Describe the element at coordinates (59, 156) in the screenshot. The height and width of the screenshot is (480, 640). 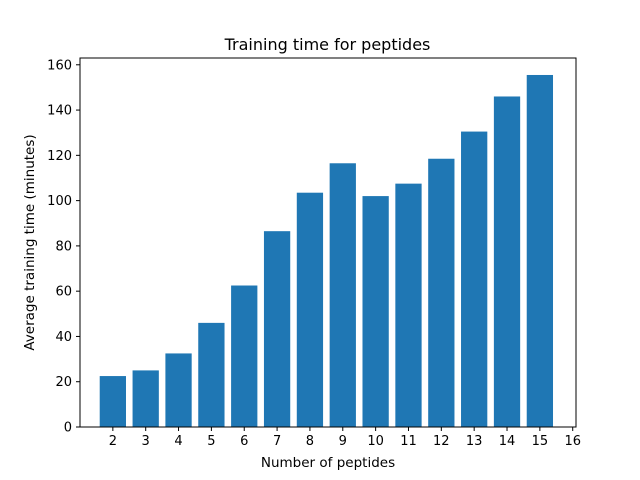
I see `y-tick-label-120: 120` at that location.